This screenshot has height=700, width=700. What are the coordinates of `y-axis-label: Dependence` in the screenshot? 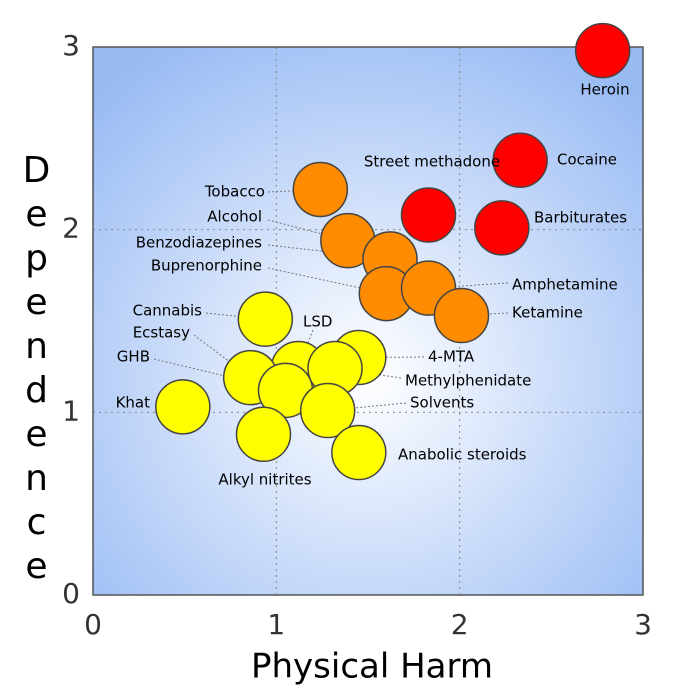 It's located at (36, 370).